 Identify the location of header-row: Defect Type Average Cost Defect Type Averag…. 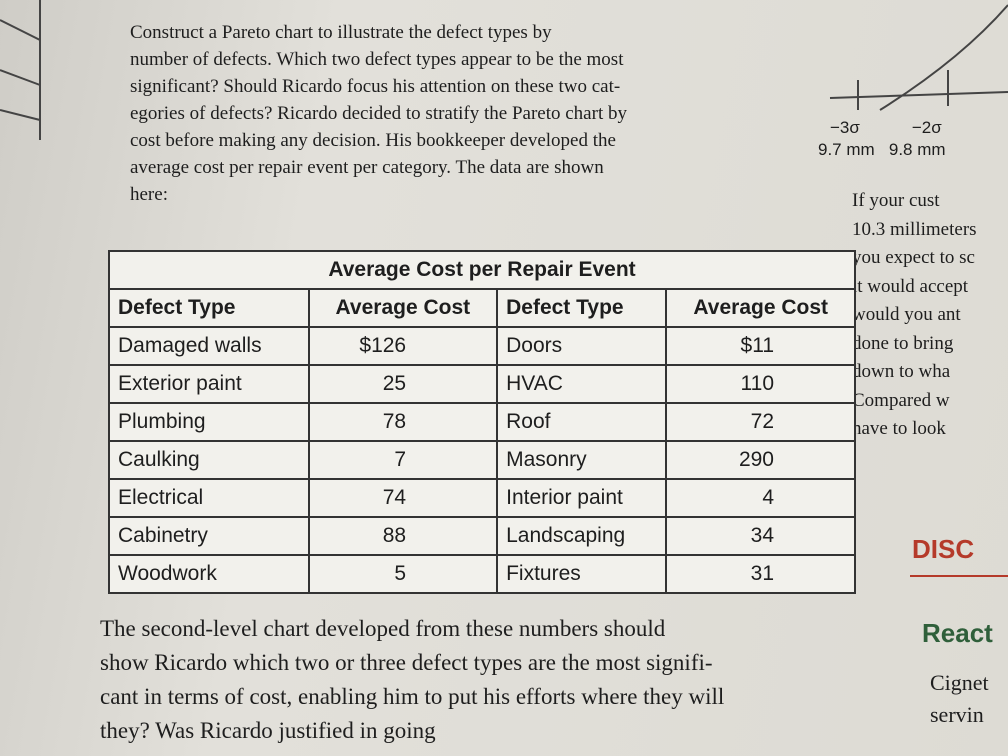
(482, 308).